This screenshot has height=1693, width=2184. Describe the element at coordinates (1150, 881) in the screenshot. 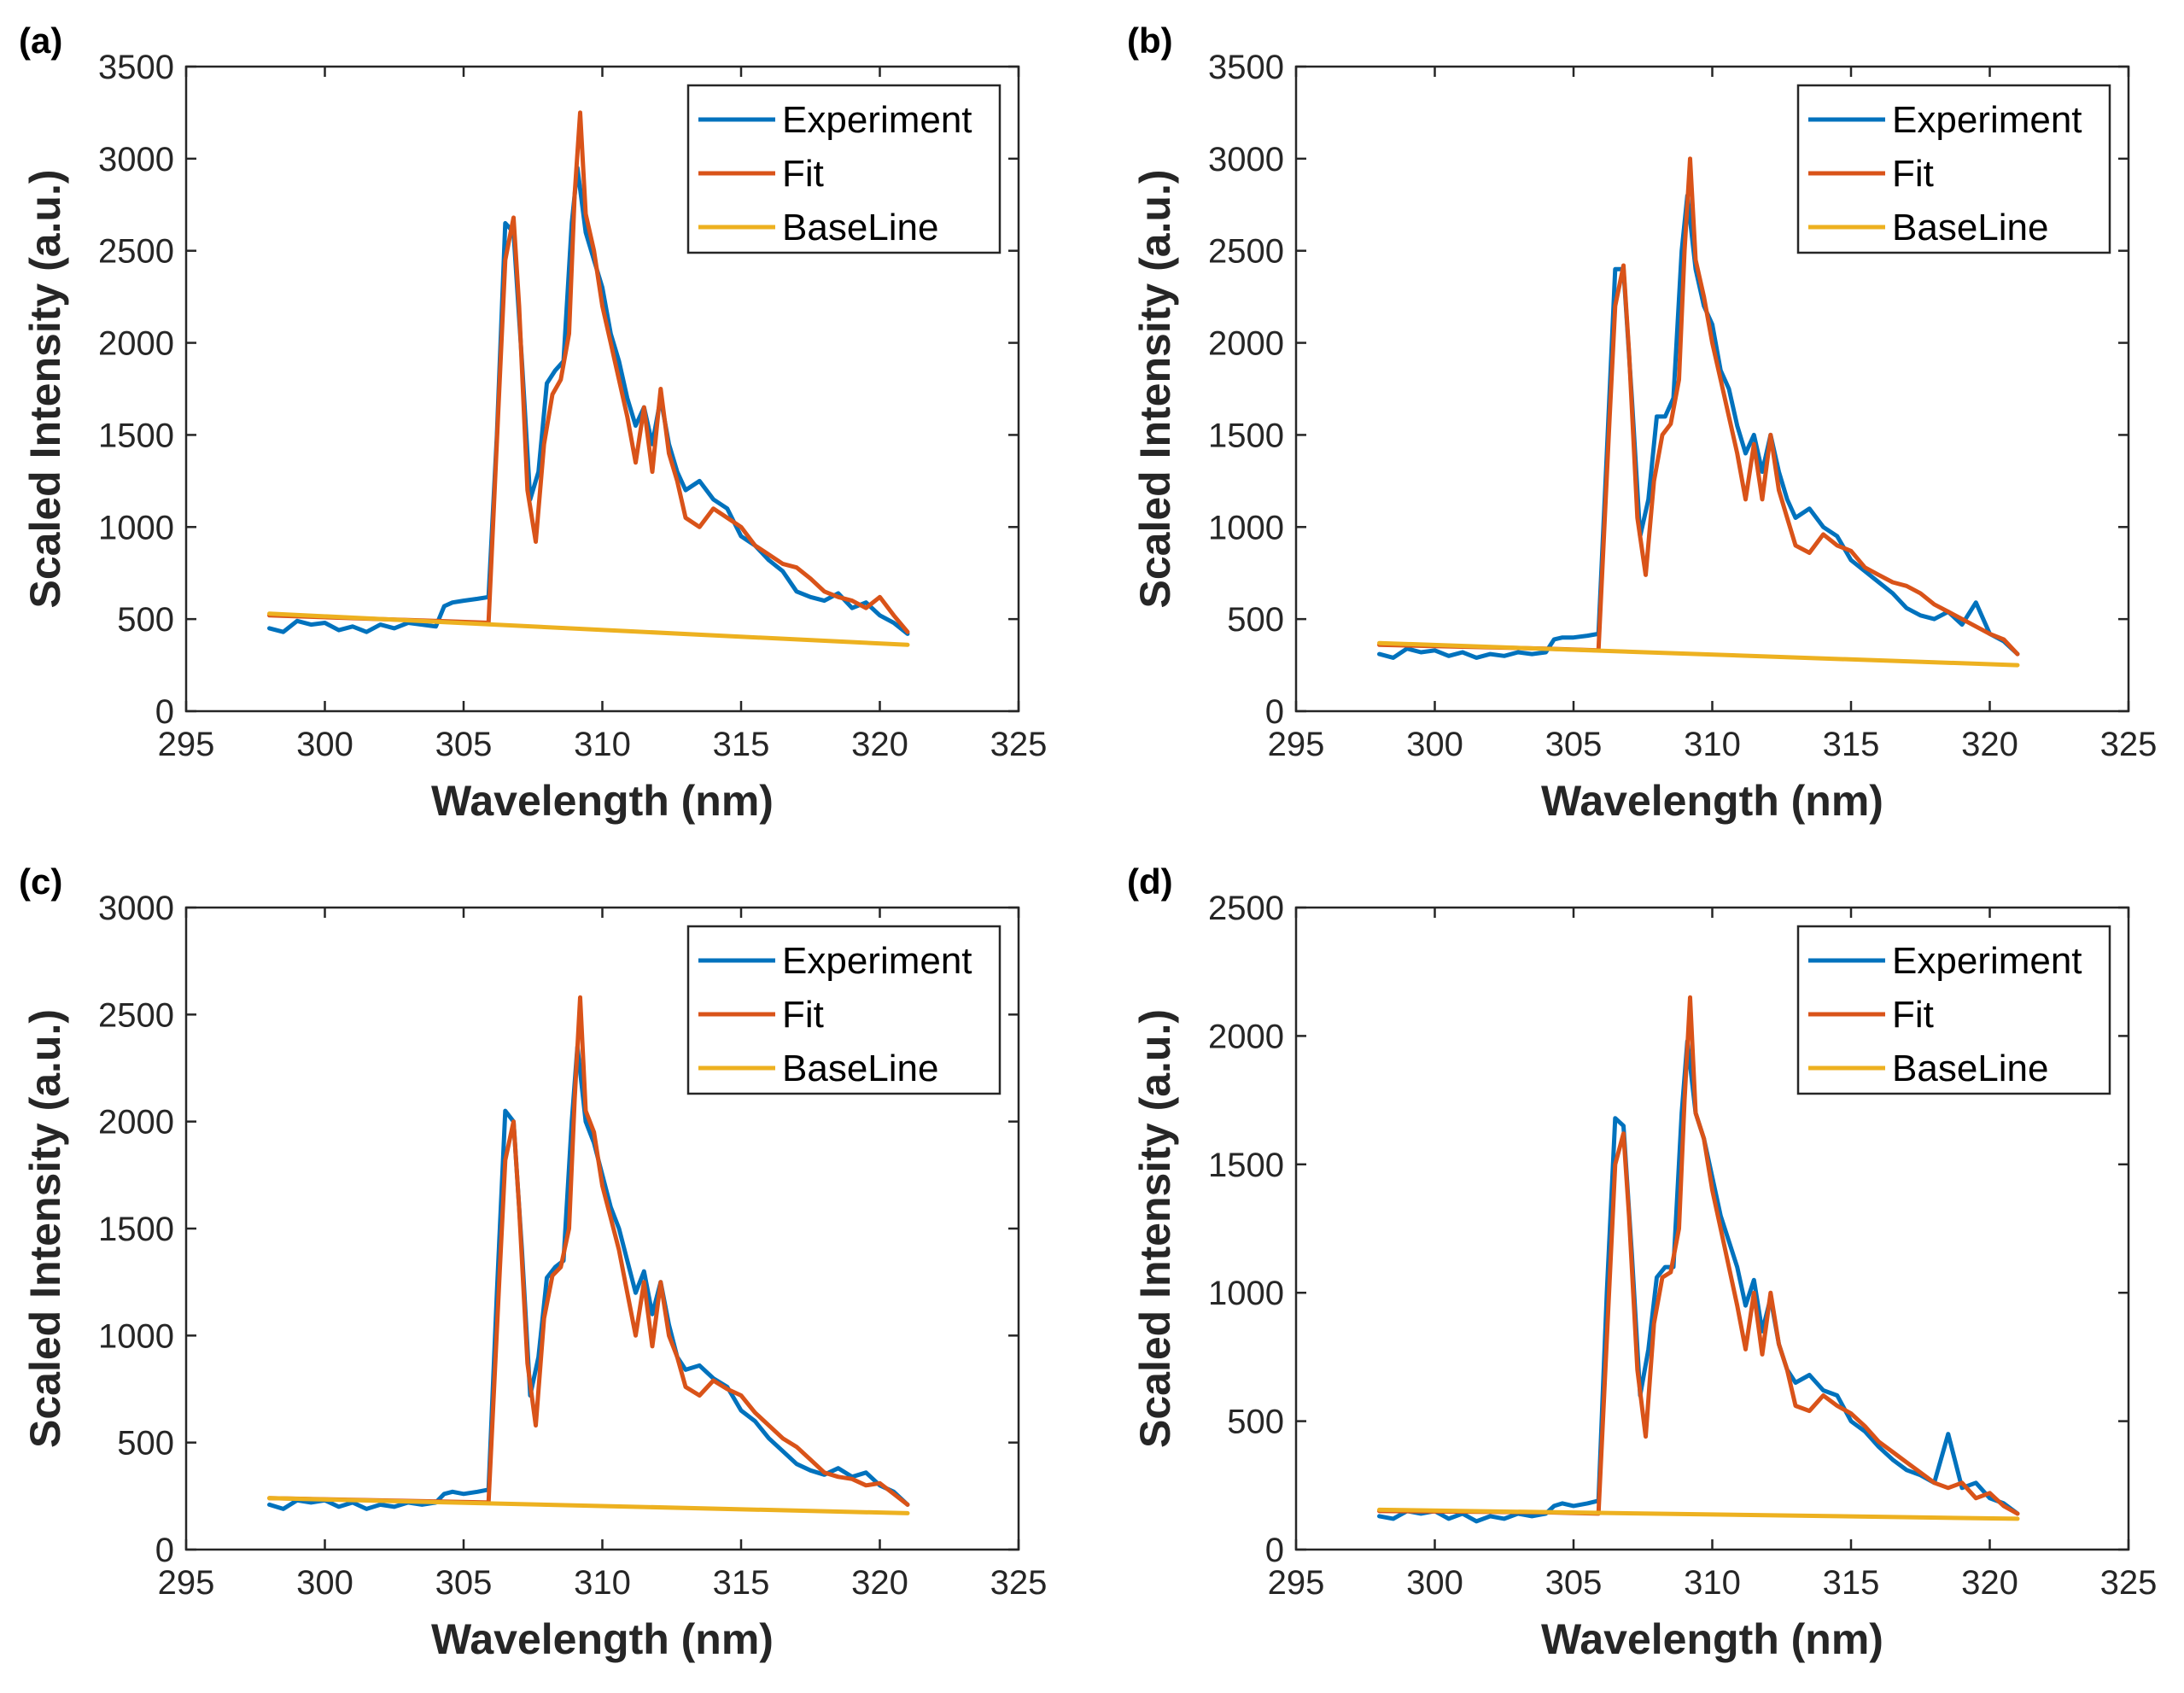

I see `panel-label: (d)` at that location.